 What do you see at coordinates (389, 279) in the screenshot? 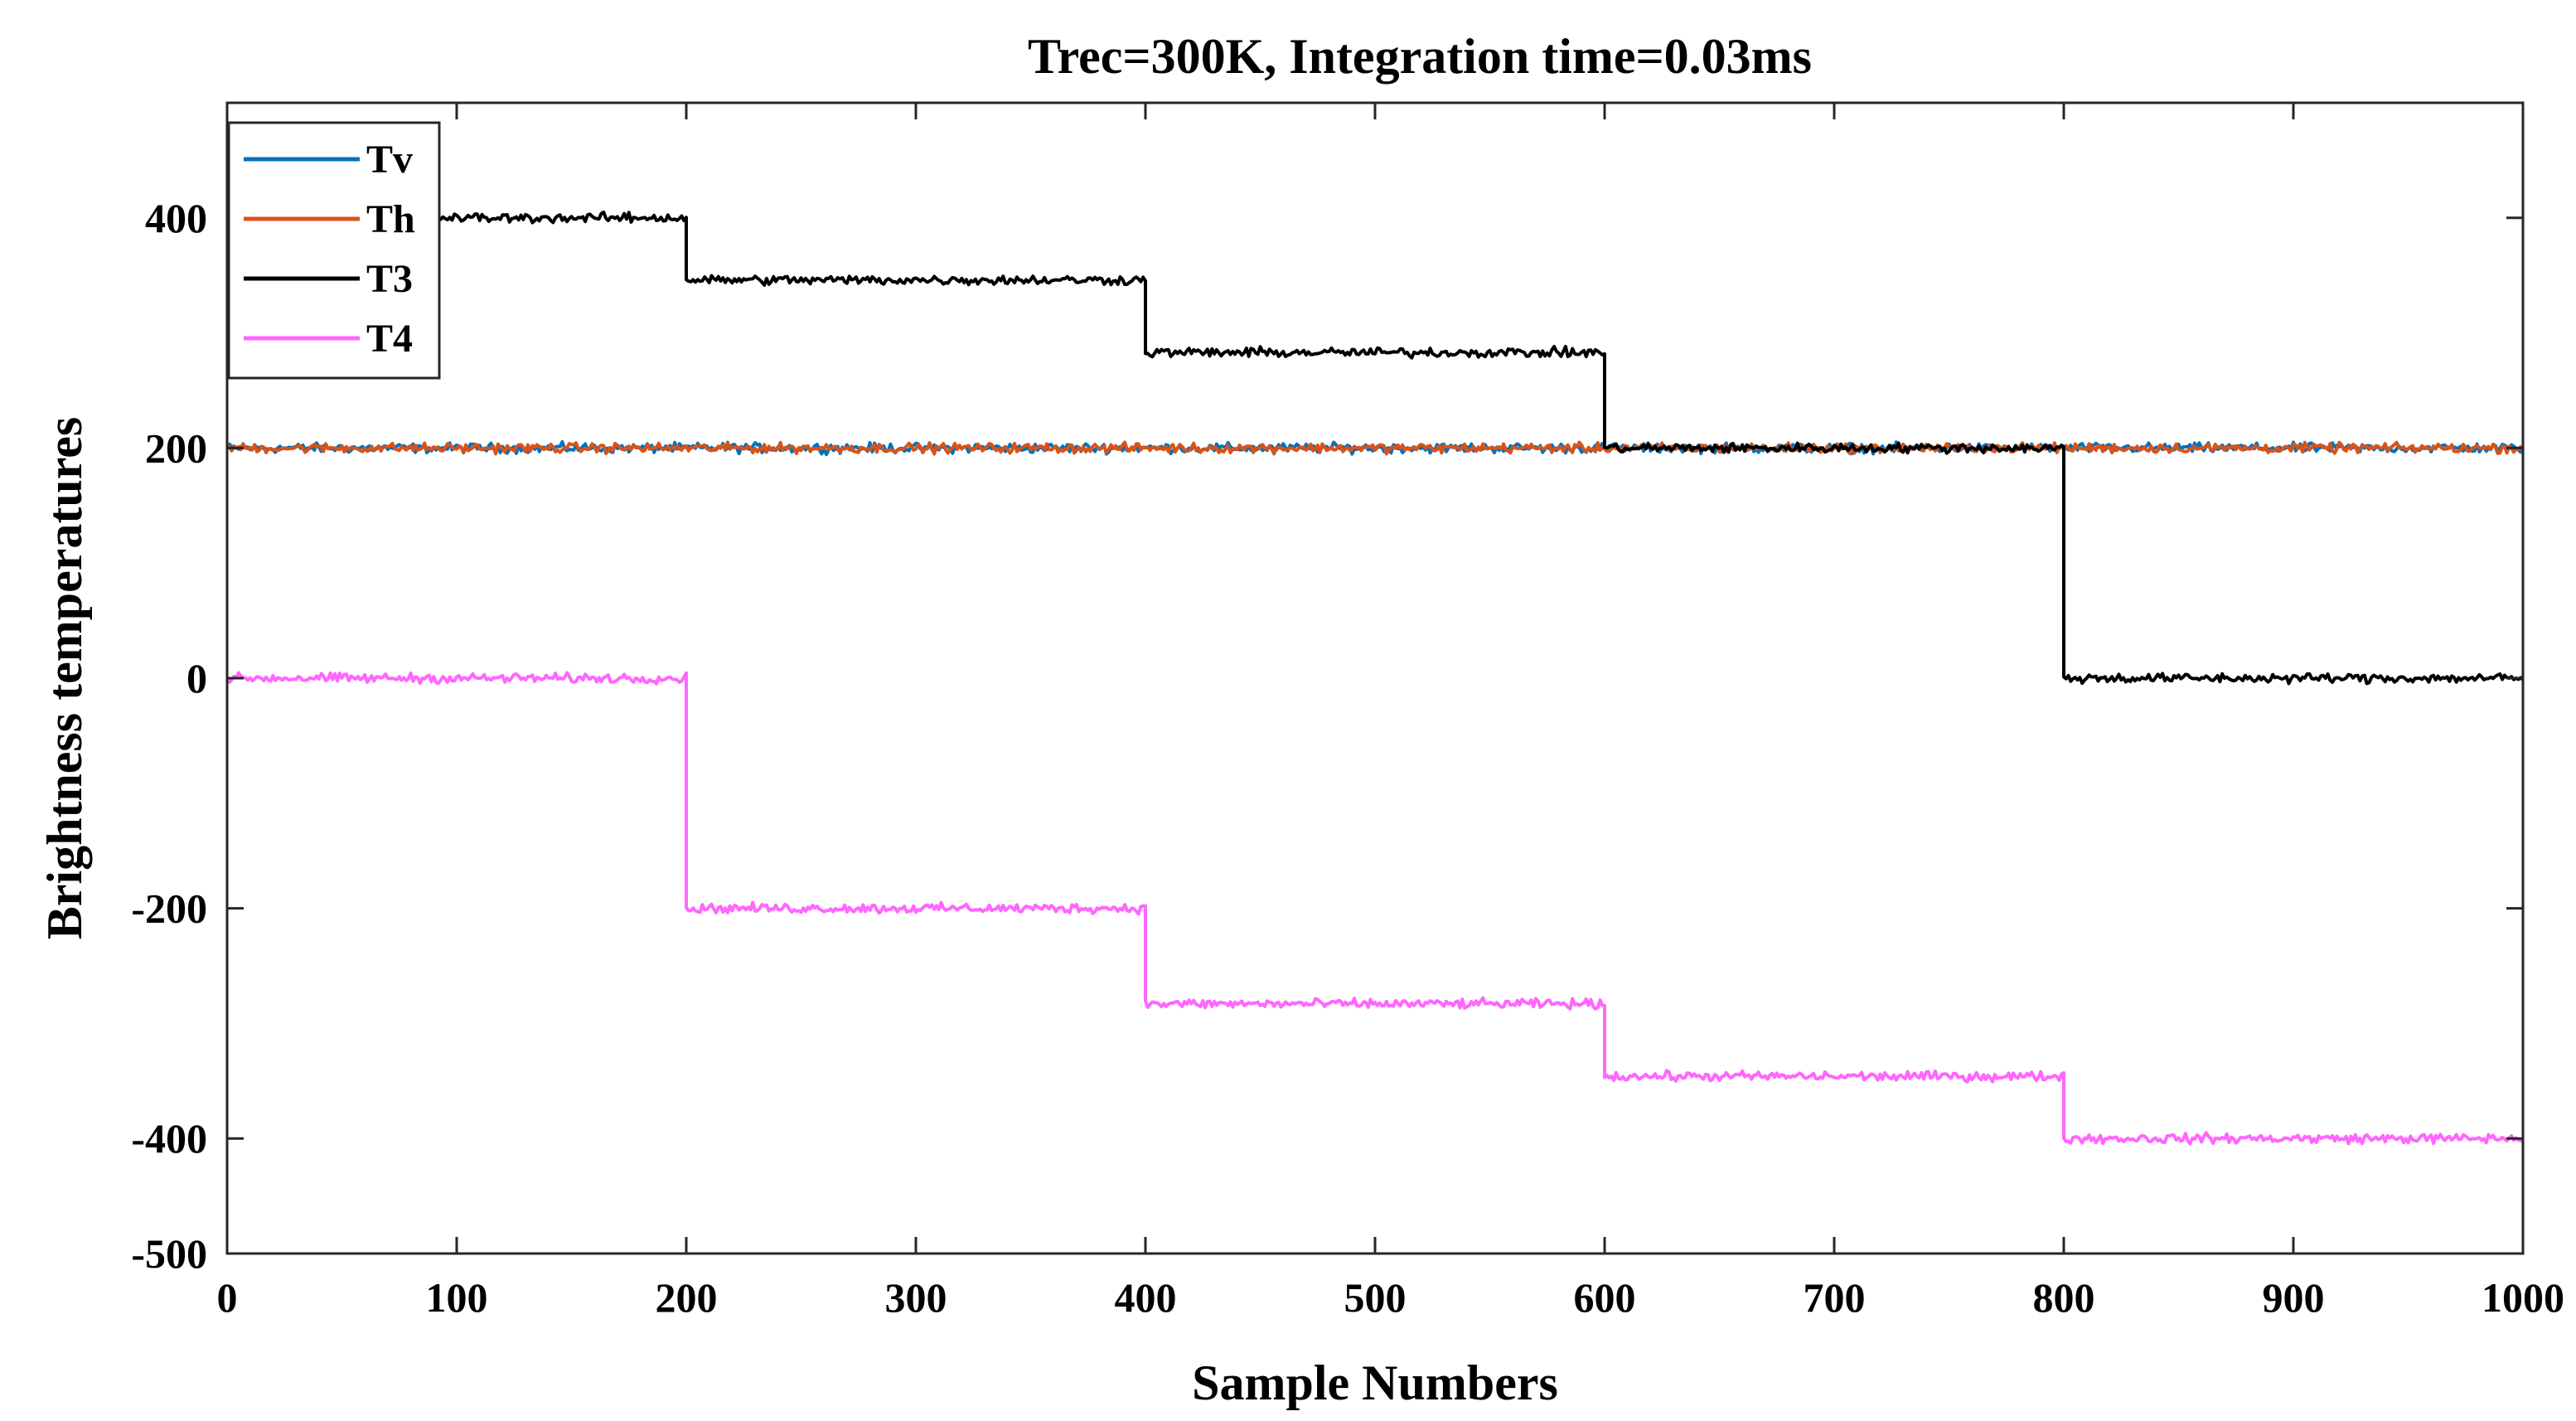
I see `legend-label-t3: T3` at bounding box center [389, 279].